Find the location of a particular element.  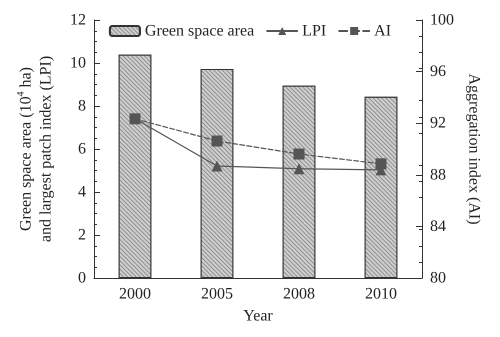

y-tick-label: 4 is located at coordinates (82, 192).